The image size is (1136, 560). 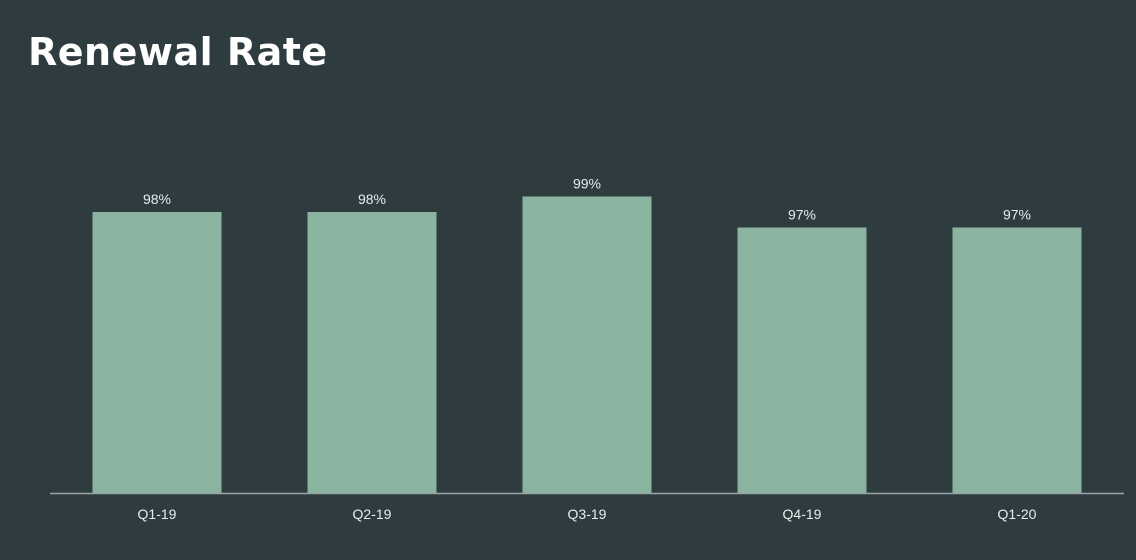 What do you see at coordinates (157, 514) in the screenshot?
I see `x-tick-label: Q1-19` at bounding box center [157, 514].